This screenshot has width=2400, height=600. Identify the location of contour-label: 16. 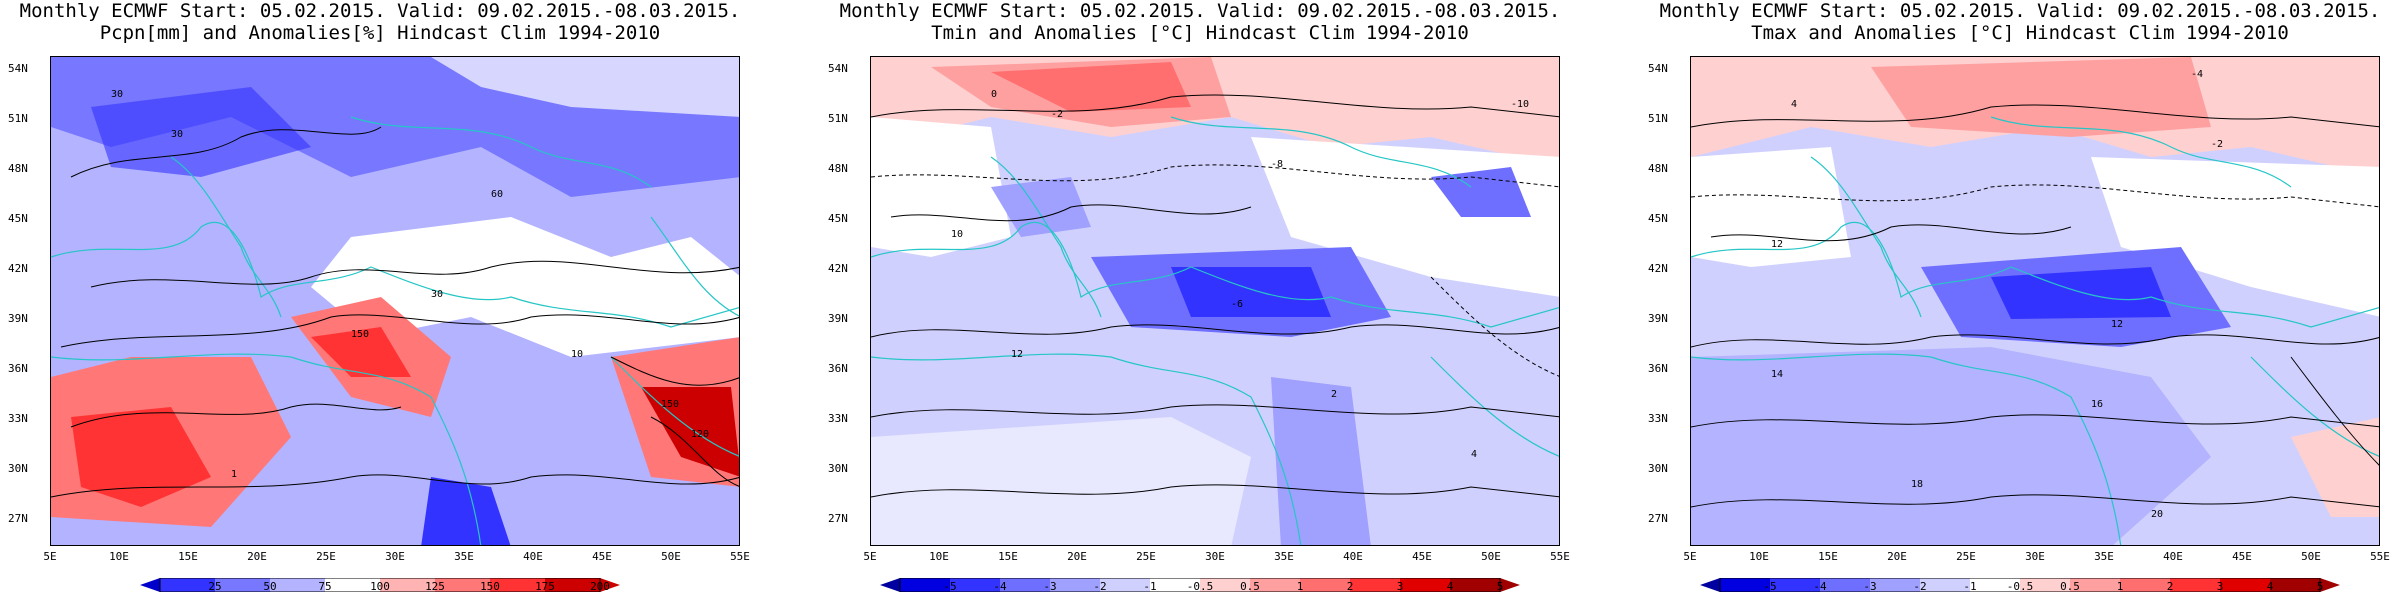
(2097, 404).